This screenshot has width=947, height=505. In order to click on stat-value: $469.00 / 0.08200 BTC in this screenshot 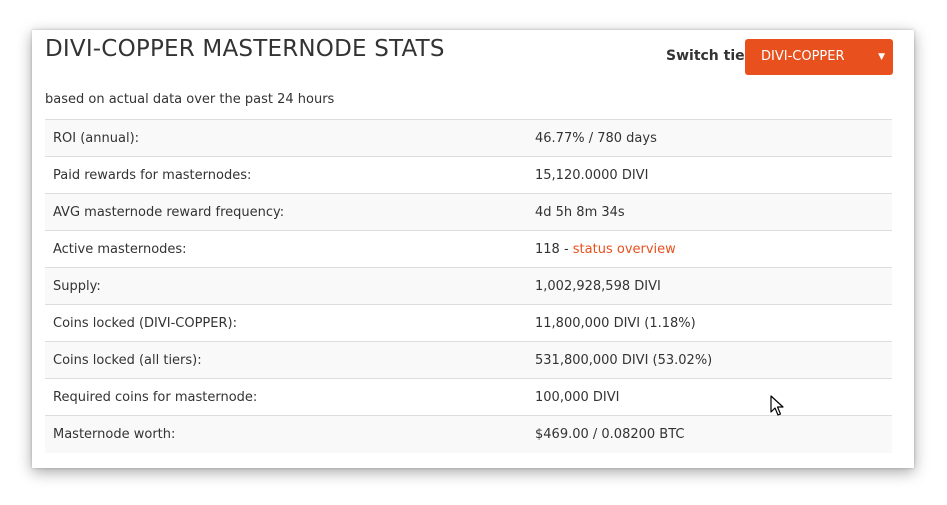, I will do `click(709, 434)`.